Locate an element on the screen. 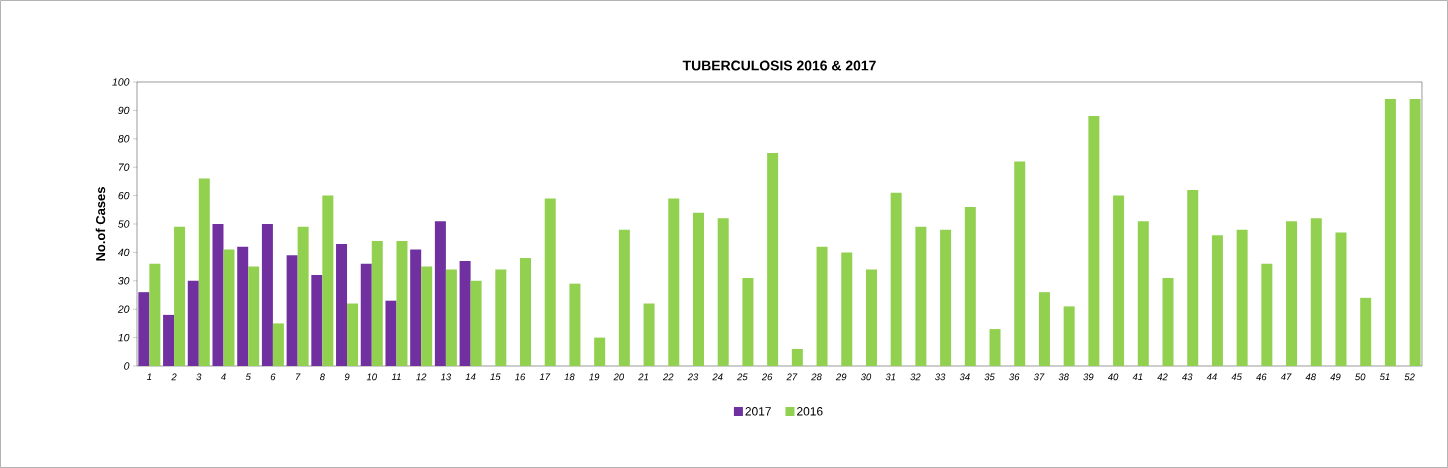 This screenshot has width=1448, height=468. x-tick-label: 25 is located at coordinates (742, 377).